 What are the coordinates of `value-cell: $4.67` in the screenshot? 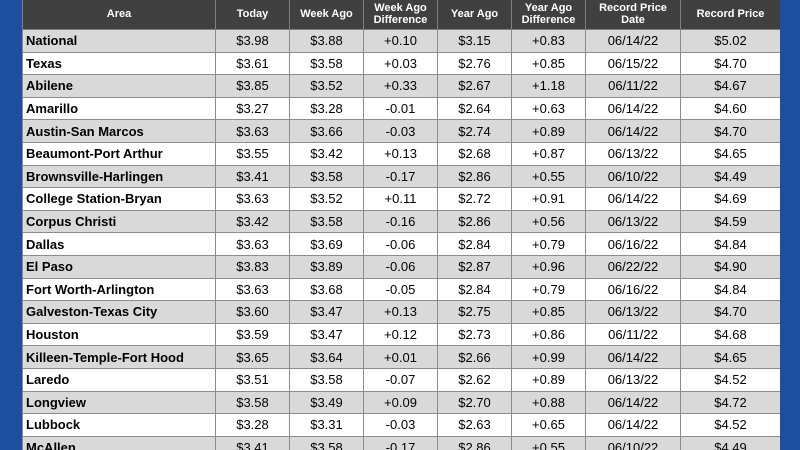 It's located at (730, 86).